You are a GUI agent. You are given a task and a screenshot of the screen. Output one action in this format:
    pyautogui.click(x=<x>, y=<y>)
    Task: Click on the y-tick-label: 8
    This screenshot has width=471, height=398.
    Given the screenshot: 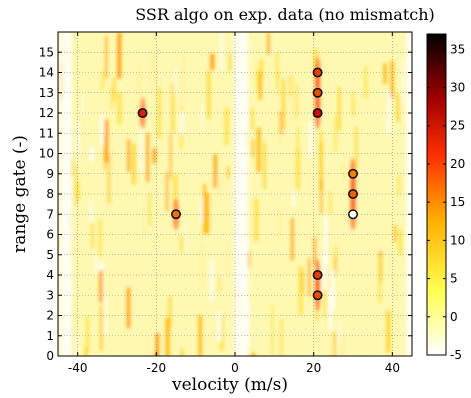 What is the action you would take?
    pyautogui.click(x=50, y=194)
    